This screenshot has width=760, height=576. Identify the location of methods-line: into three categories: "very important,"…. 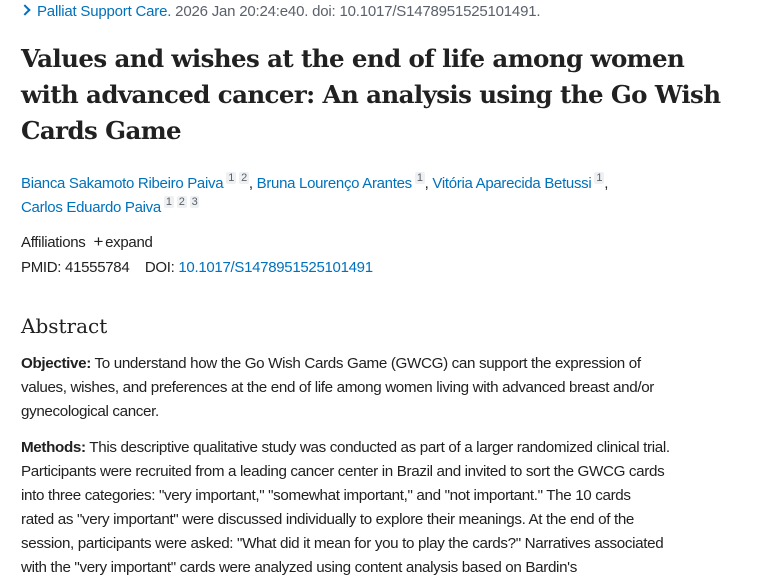
(326, 495).